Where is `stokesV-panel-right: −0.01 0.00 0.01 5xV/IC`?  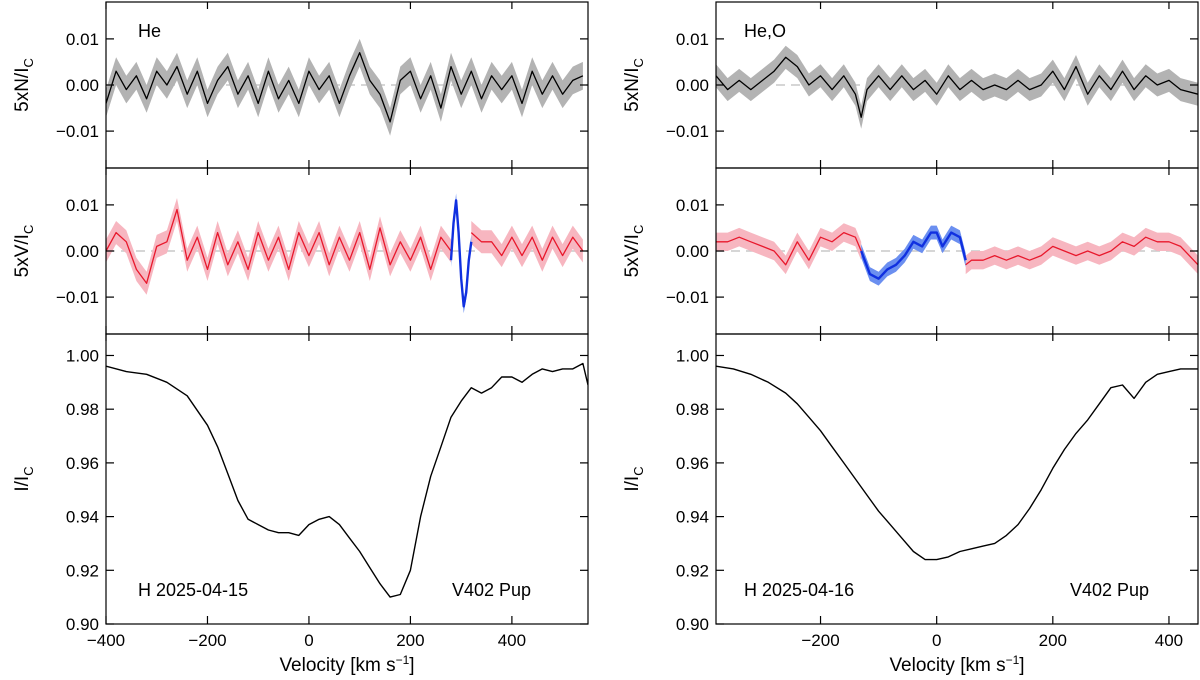 stokesV-panel-right: −0.01 0.00 0.01 5xV/IC is located at coordinates (910, 251).